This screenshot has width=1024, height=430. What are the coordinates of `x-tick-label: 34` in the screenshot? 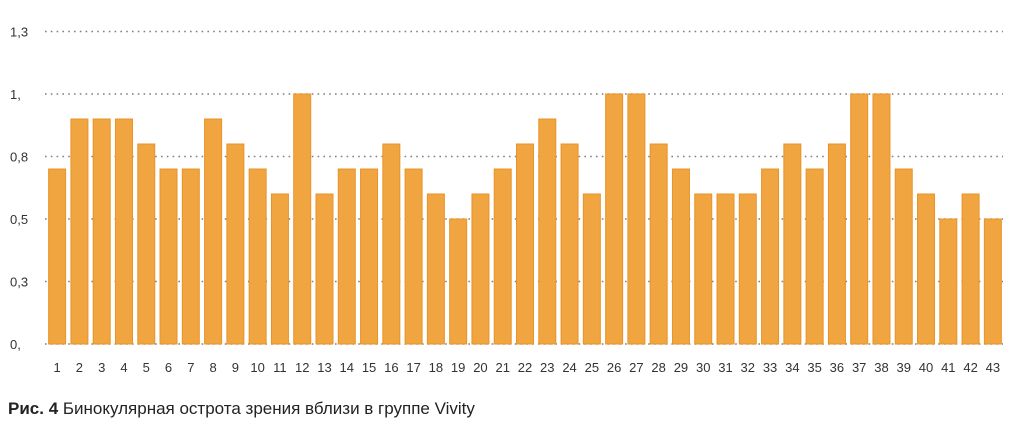 It's located at (792, 367).